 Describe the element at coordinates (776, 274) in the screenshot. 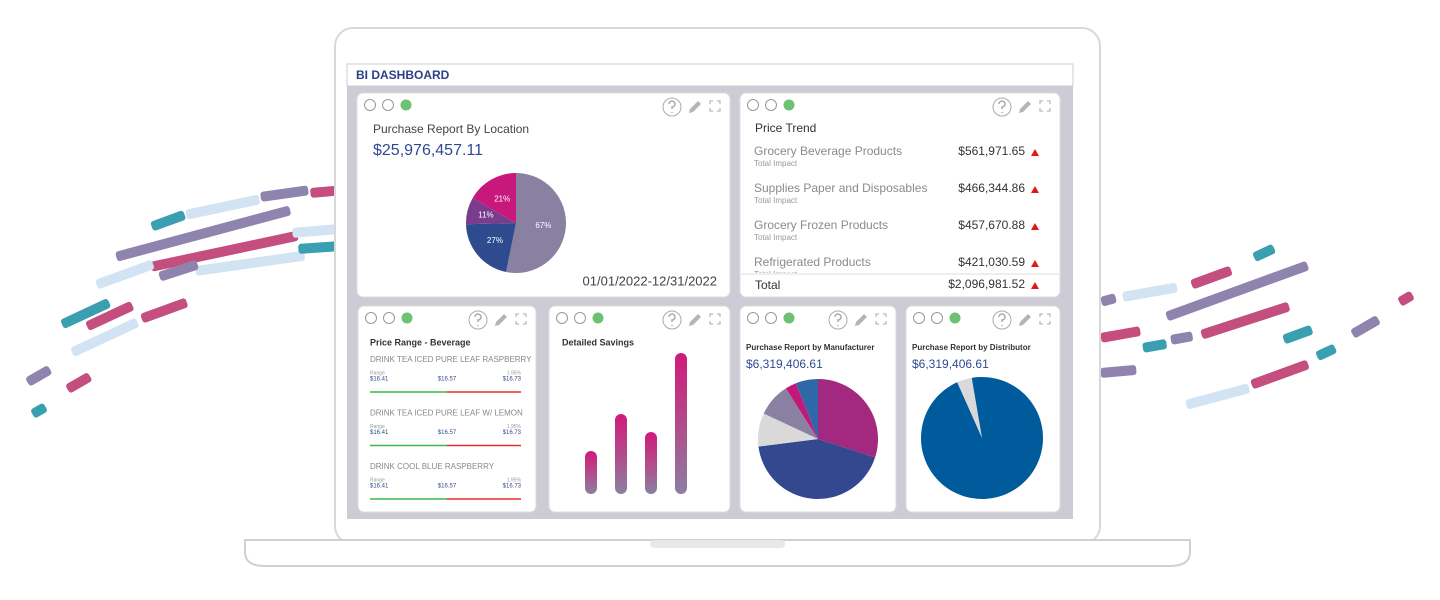

I see `item-note: Total Impact` at that location.